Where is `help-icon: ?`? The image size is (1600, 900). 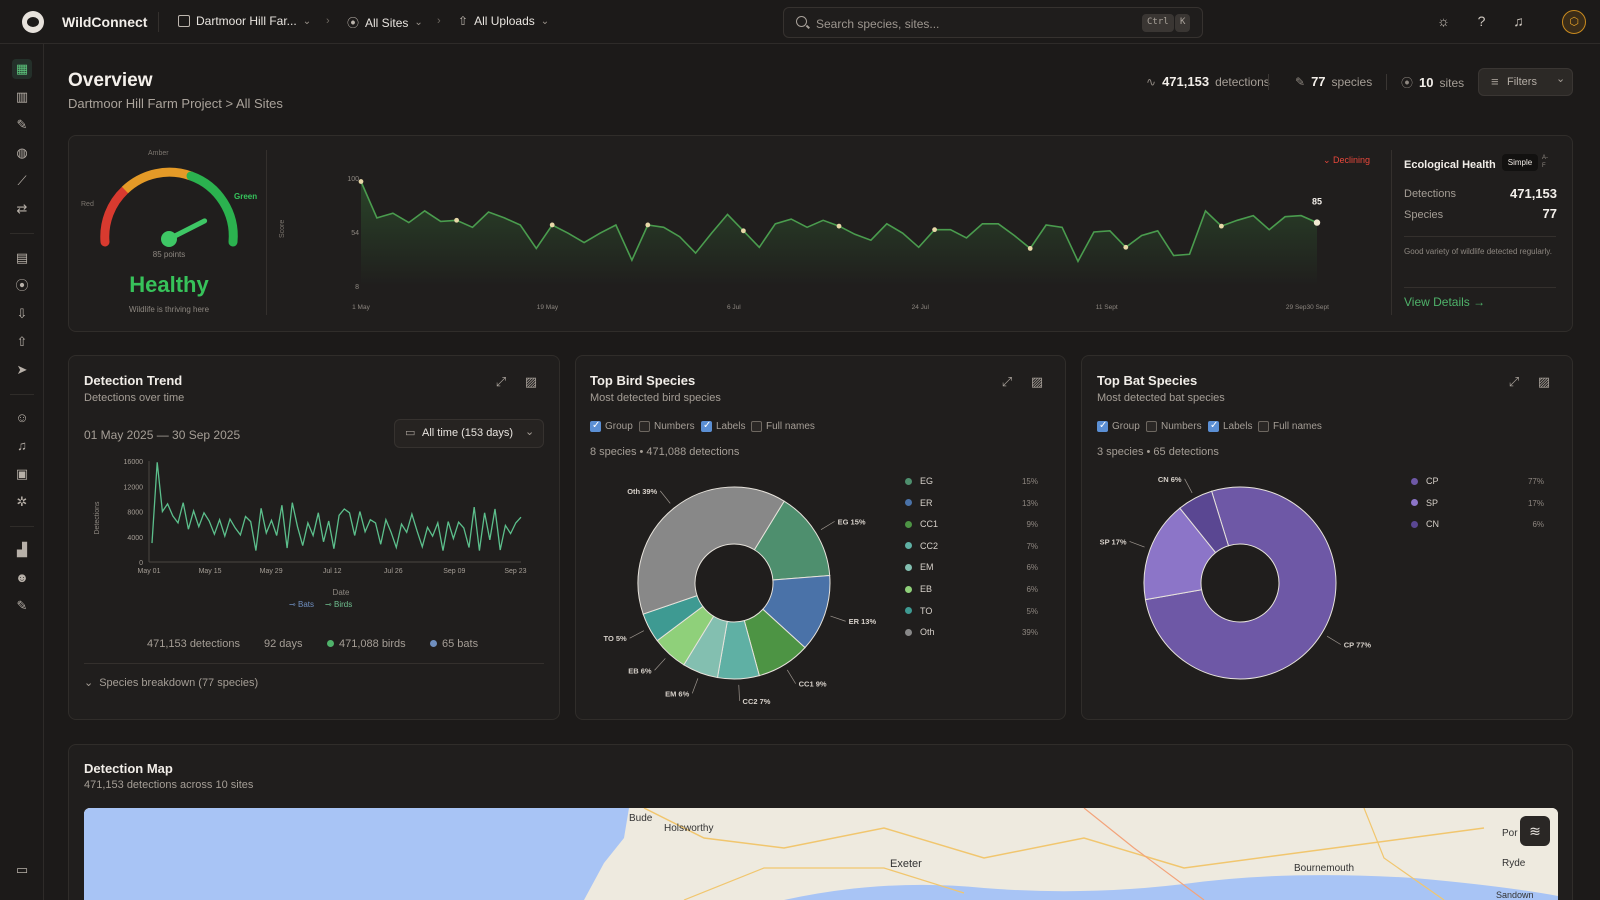 help-icon: ? is located at coordinates (1481, 21).